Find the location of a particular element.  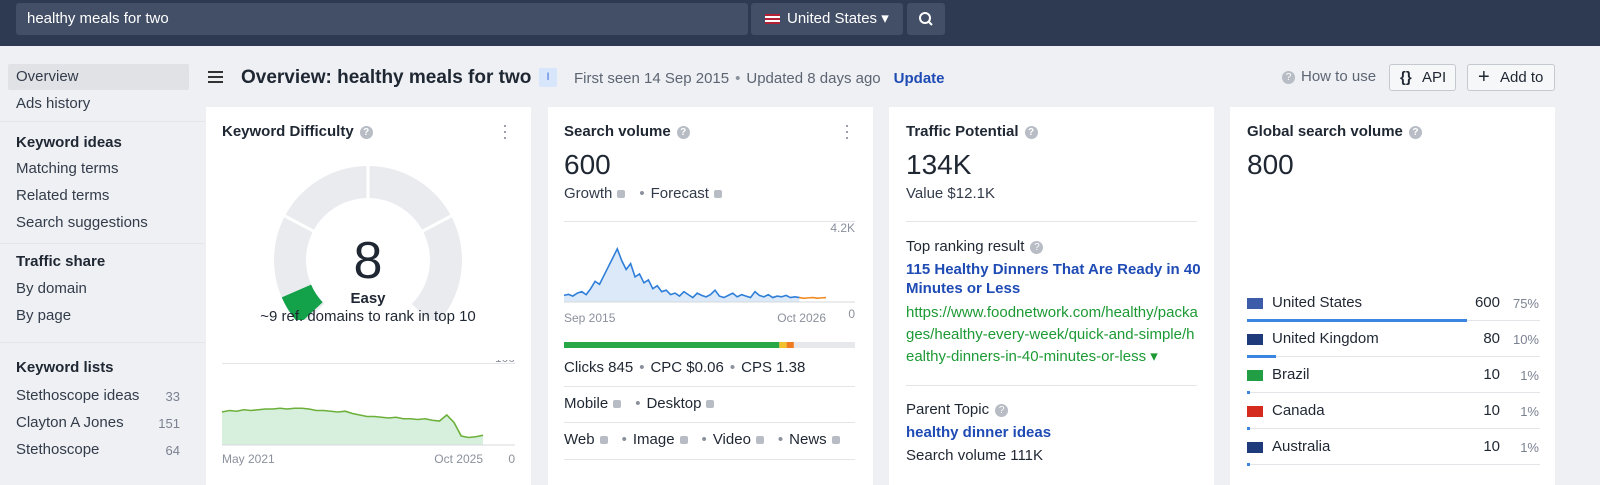

list-count: 151 is located at coordinates (169, 423).